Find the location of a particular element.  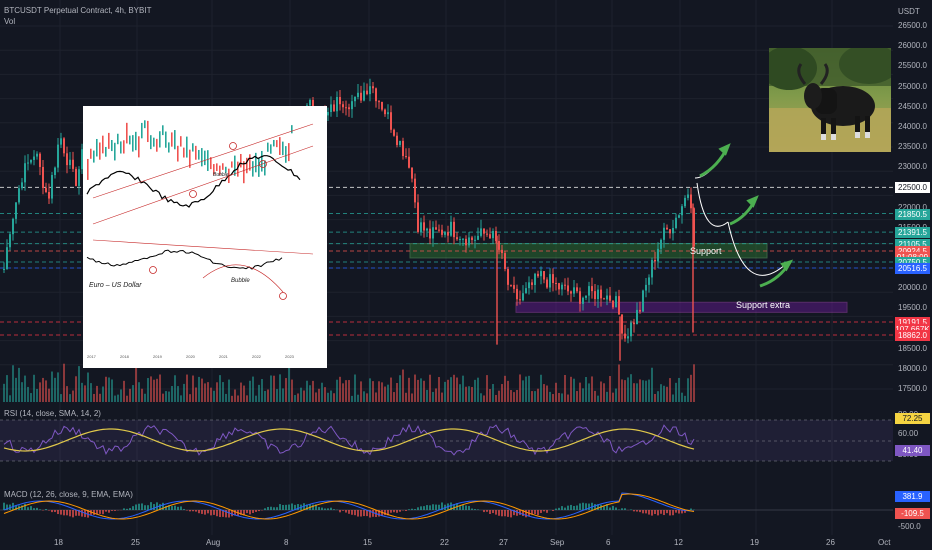

inset-channel is located at coordinates (203, 161).